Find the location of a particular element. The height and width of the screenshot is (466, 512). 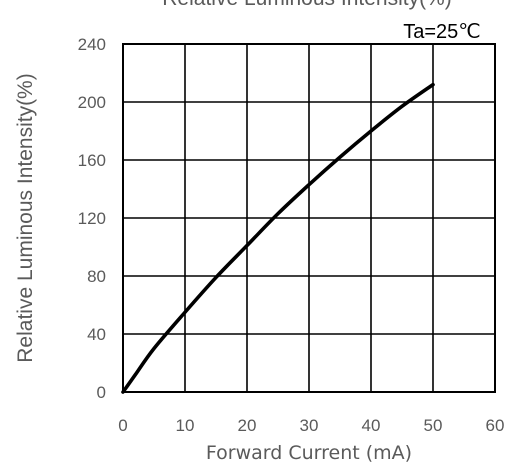

x-tick-label: 10 is located at coordinates (185, 425).